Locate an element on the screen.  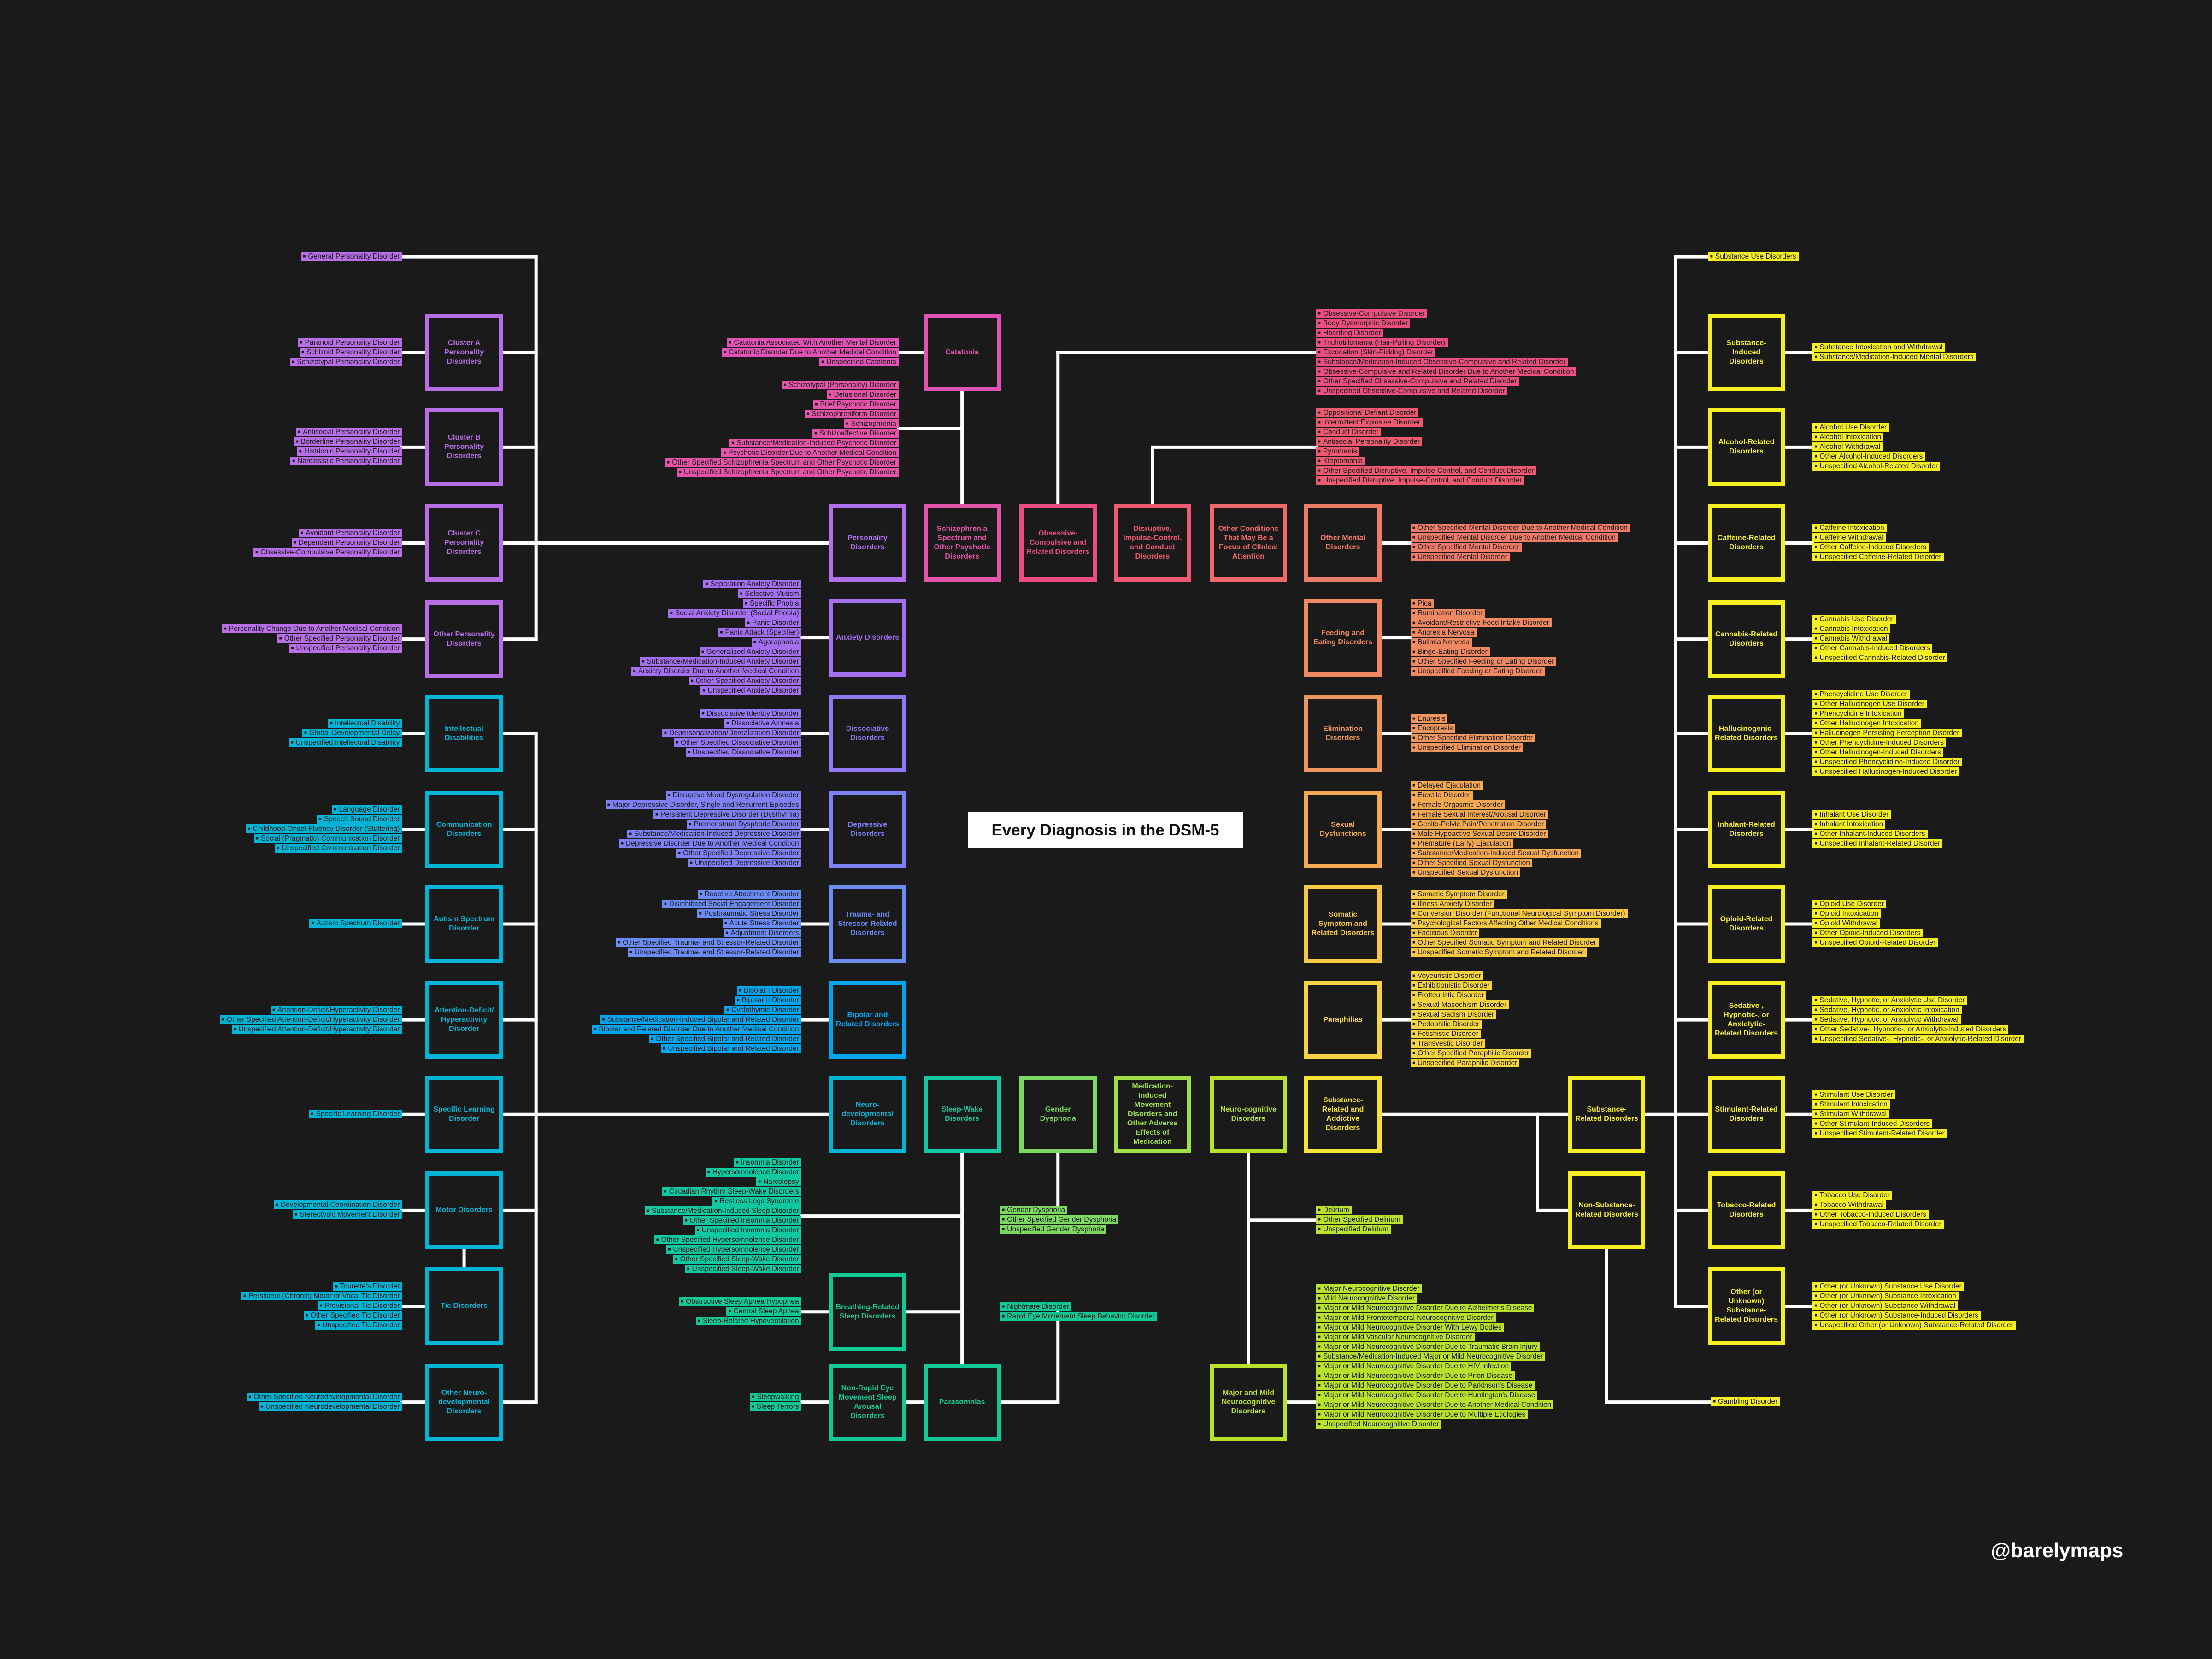
diagnosis-item: ■ Obstructive Sleep Apnea Hypopnea is located at coordinates (740, 1301).